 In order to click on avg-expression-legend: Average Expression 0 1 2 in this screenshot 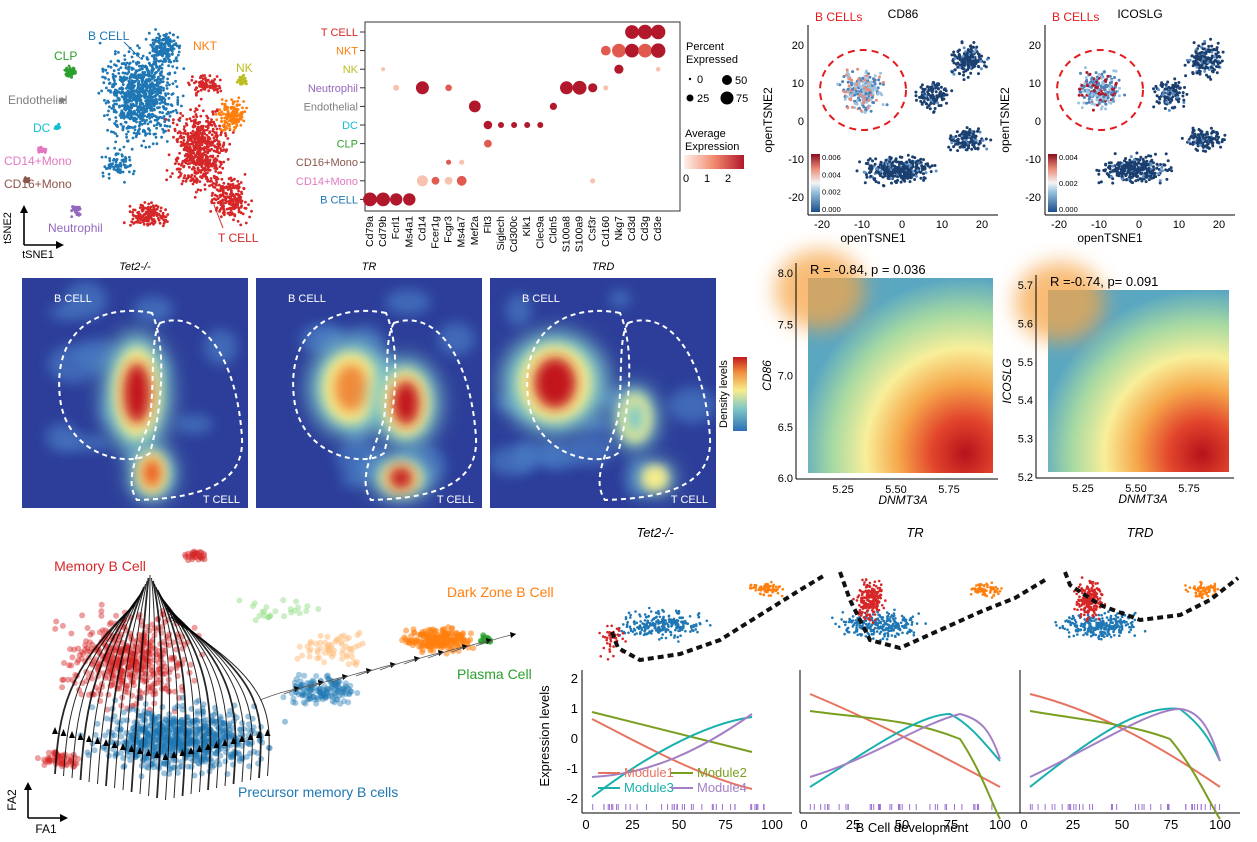, I will do `click(713, 156)`.